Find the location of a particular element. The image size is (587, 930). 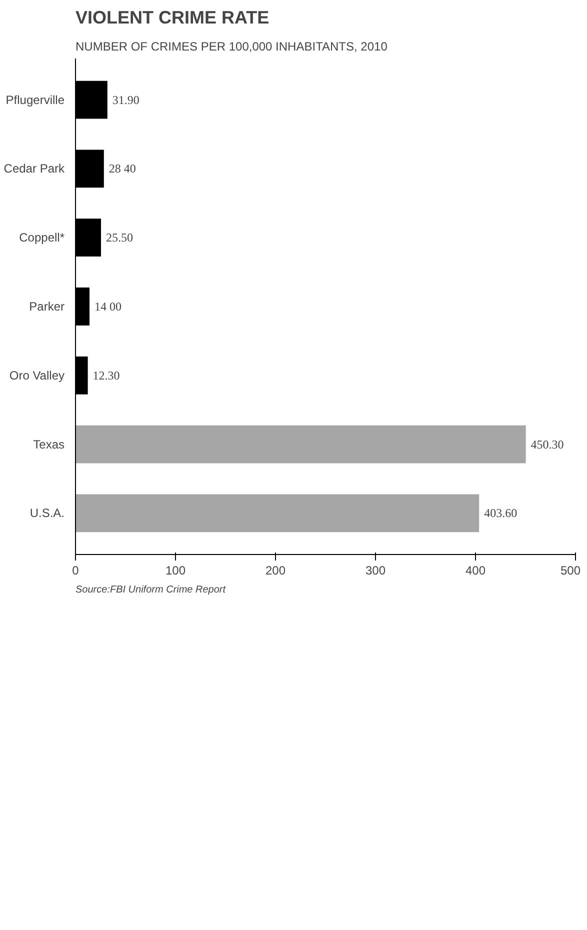

data-label: 403.60 is located at coordinates (501, 513).